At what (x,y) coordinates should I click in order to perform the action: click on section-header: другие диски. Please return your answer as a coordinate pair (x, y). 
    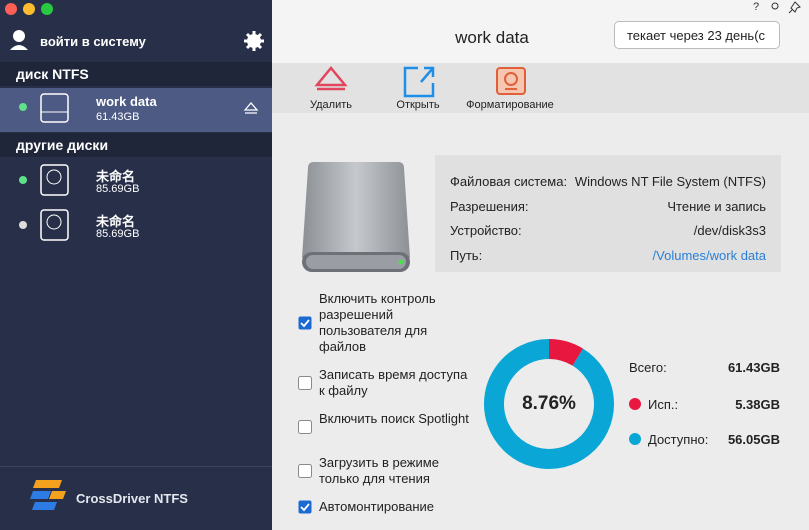
    Looking at the image, I should click on (136, 145).